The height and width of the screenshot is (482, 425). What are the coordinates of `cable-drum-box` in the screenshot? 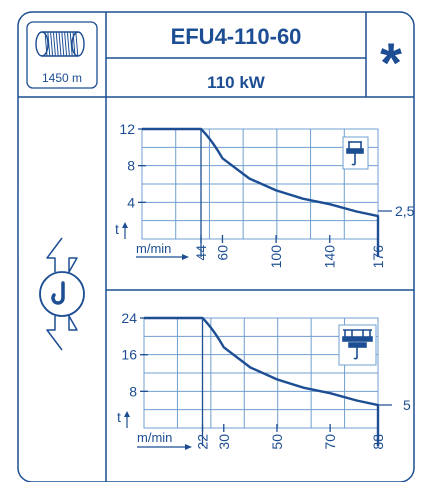 It's located at (62, 55).